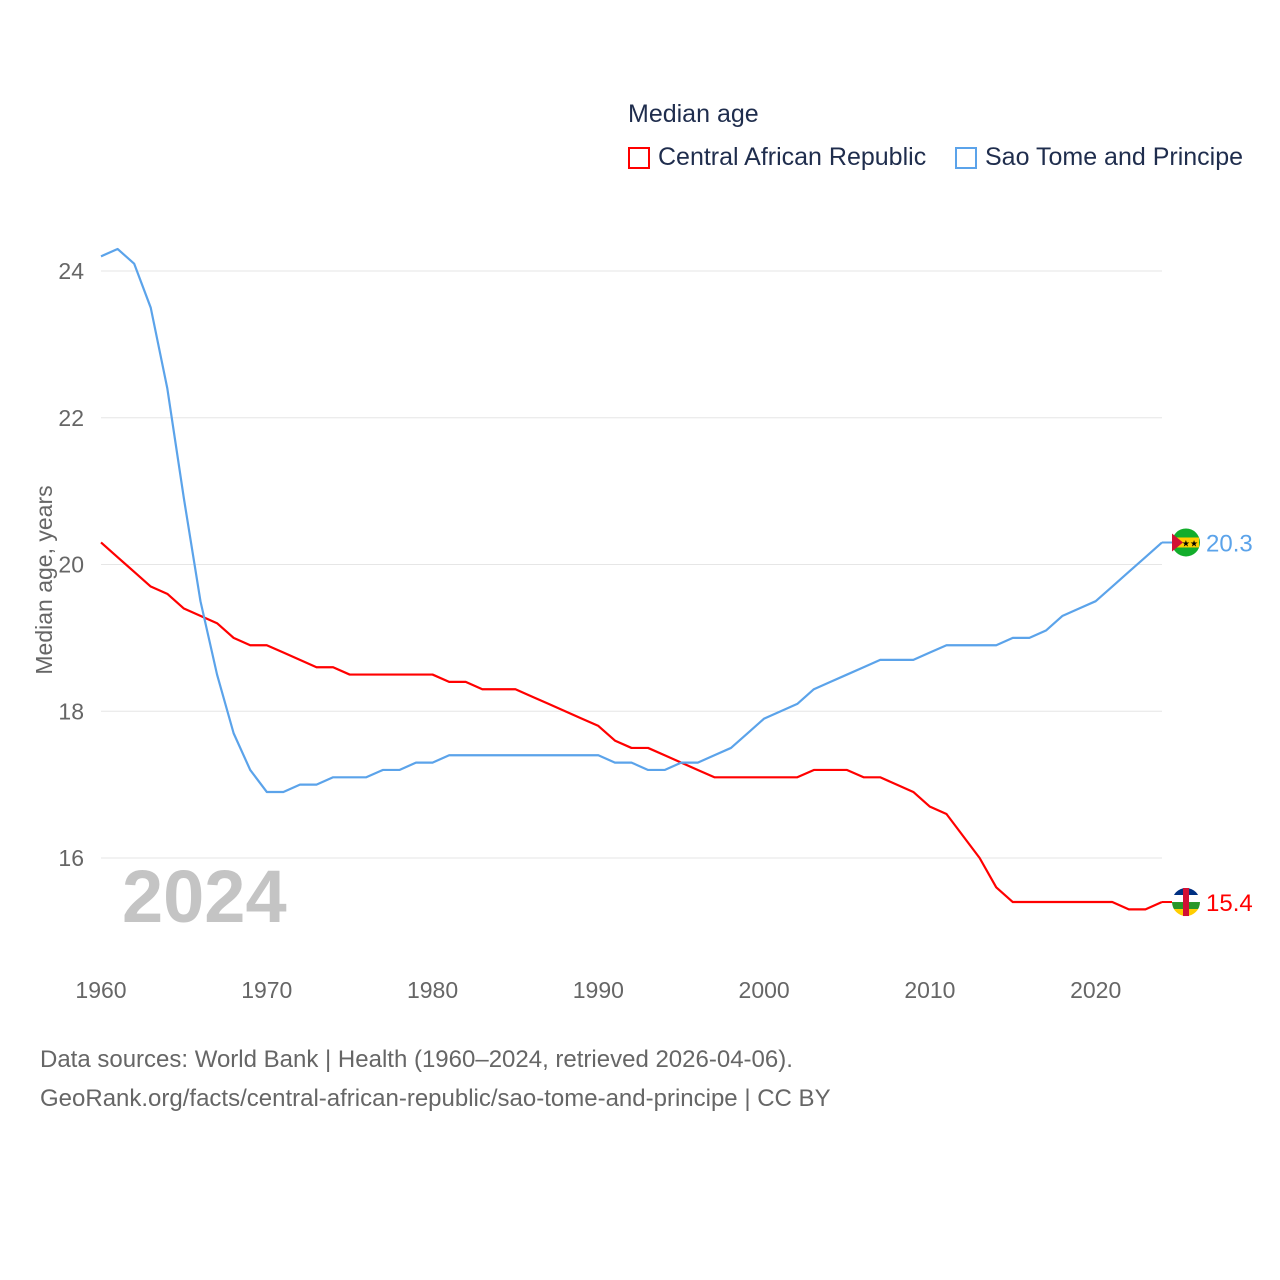 Image resolution: width=1280 pixels, height=1280 pixels. Describe the element at coordinates (44, 579) in the screenshot. I see `y-axis-label: Median age, years` at that location.